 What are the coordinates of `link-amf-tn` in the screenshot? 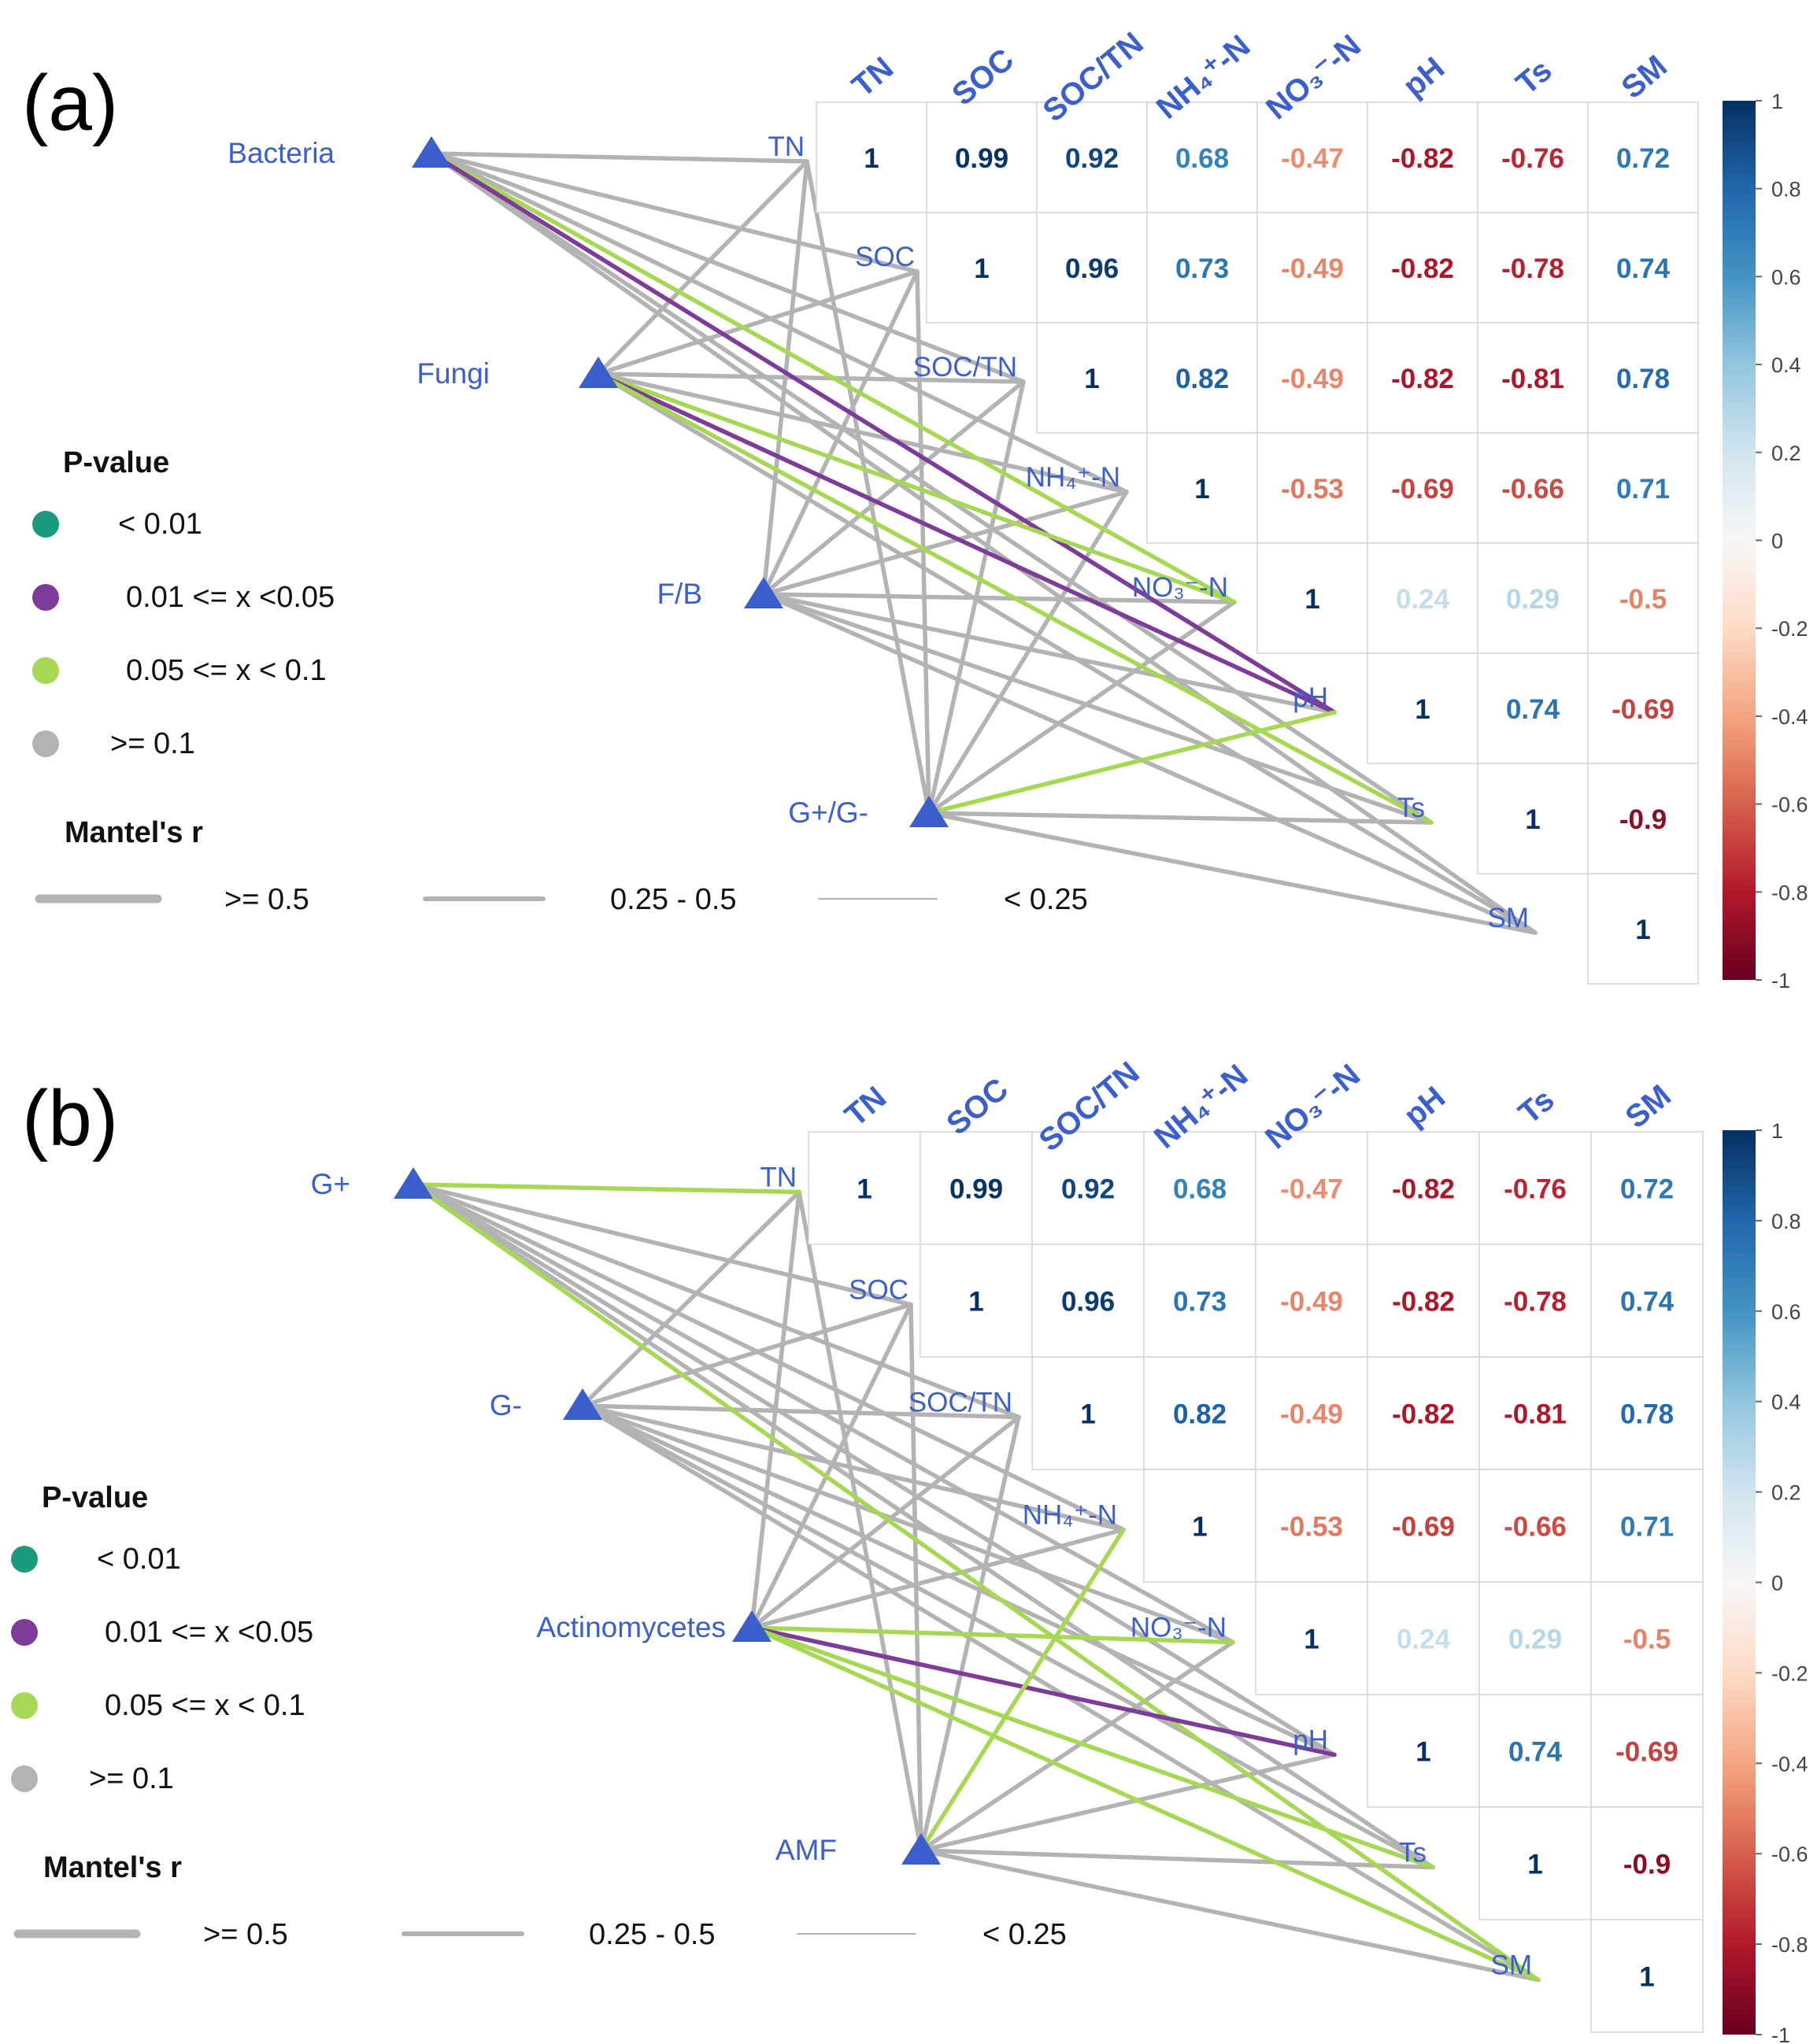 It's located at (860, 1521).